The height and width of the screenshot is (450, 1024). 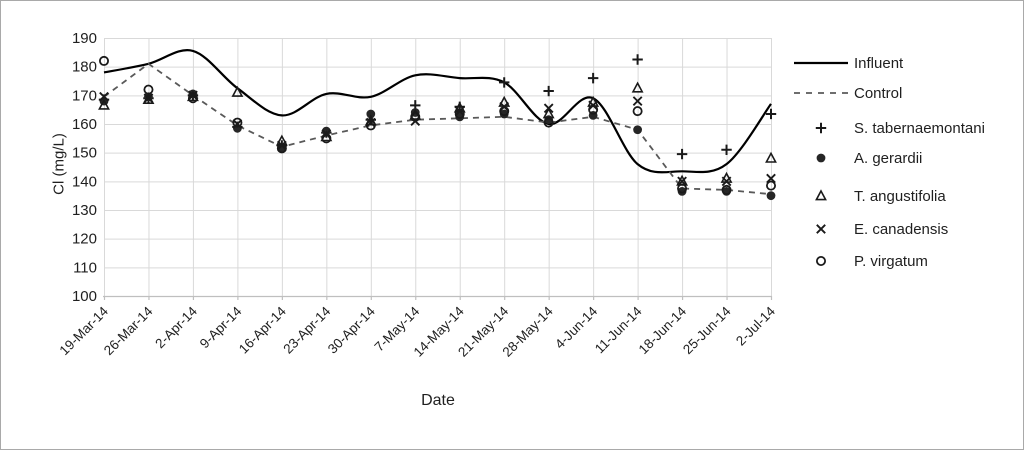 What do you see at coordinates (891, 261) in the screenshot?
I see `legend-label: P. virgatum` at bounding box center [891, 261].